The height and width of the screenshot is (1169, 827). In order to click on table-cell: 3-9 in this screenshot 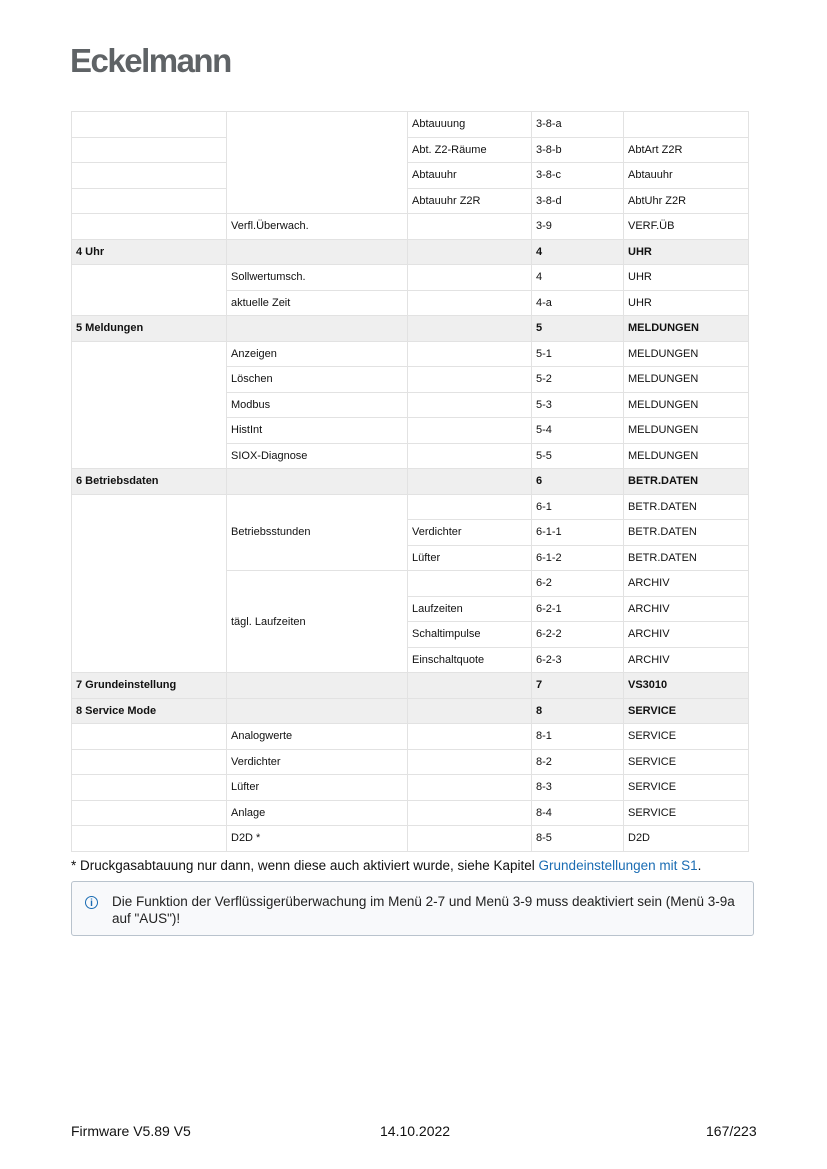, I will do `click(577, 226)`.